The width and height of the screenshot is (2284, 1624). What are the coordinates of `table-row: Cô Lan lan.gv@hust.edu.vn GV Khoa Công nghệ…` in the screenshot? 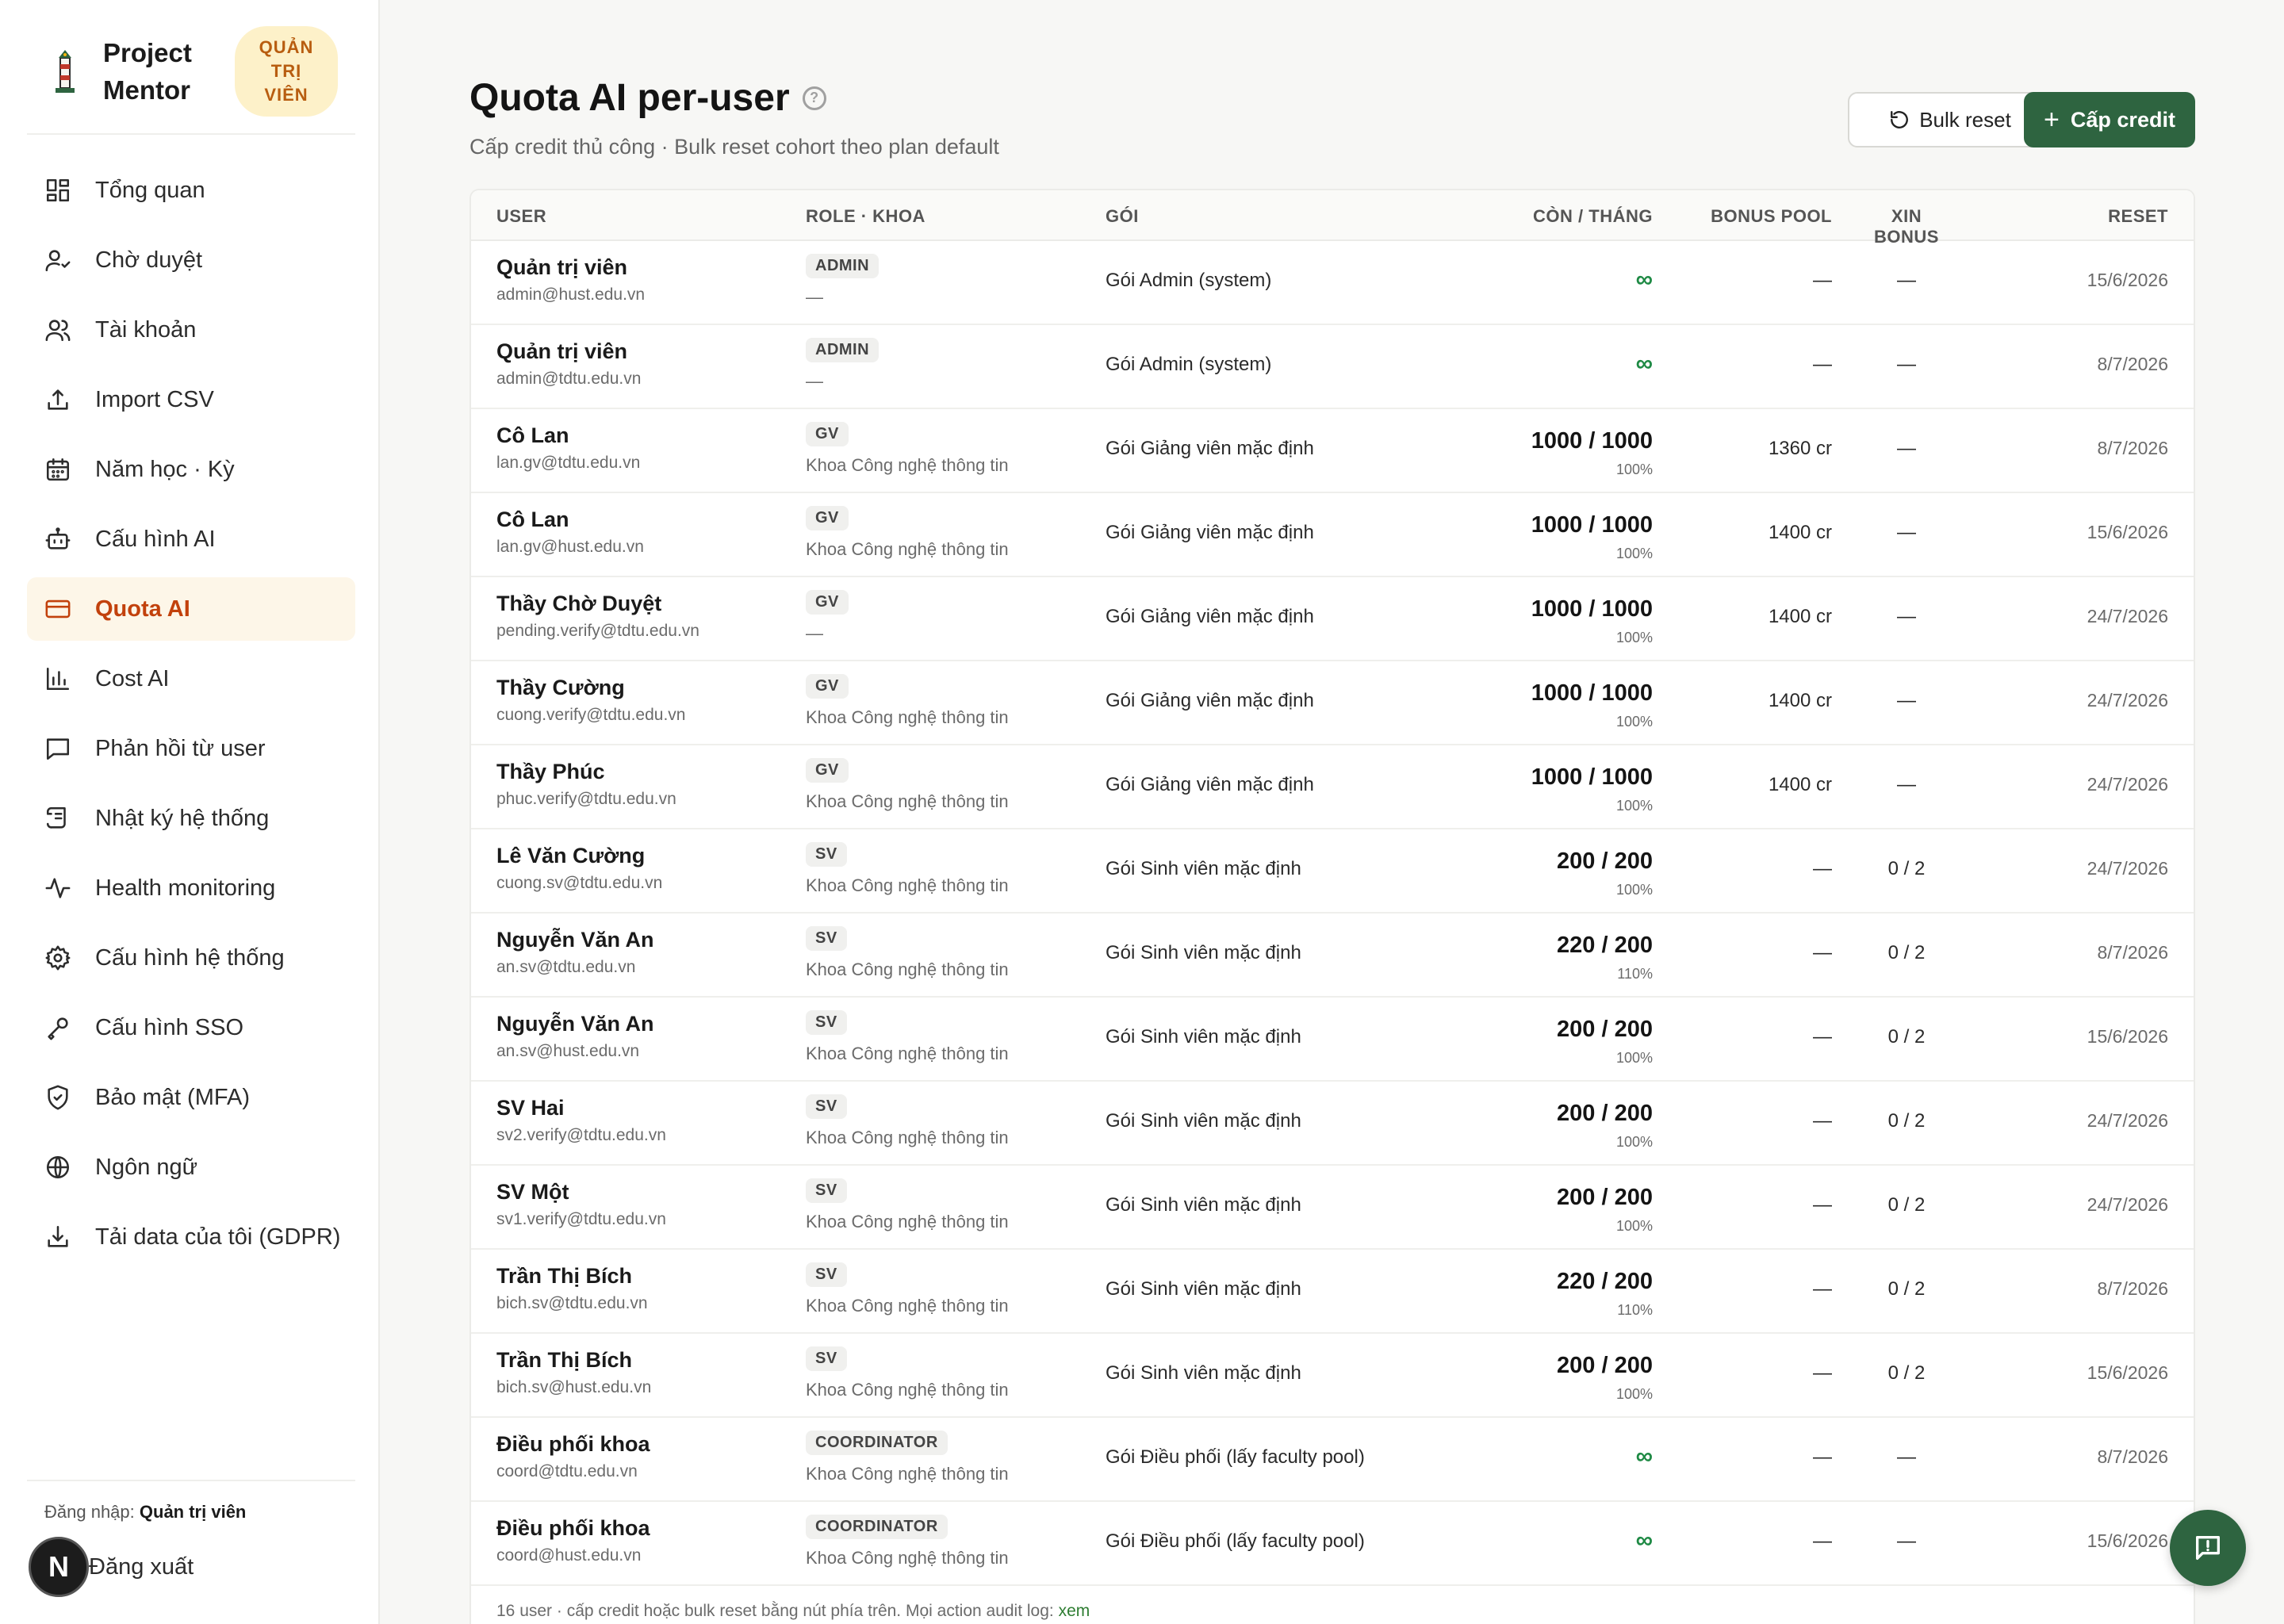 It's located at (1332, 535).